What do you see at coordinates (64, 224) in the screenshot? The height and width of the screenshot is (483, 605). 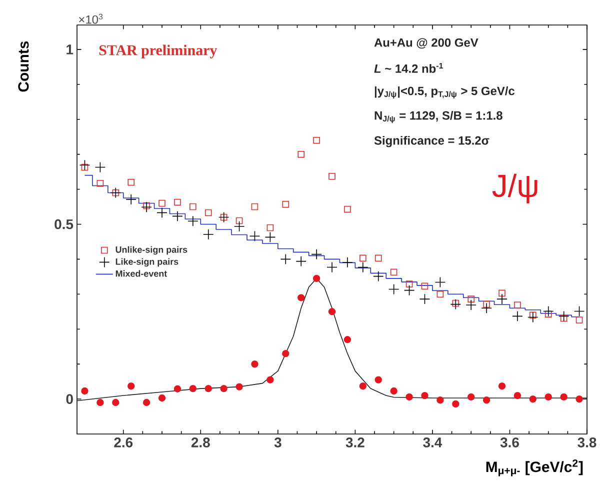 I see `y-tick-label: 0.5` at bounding box center [64, 224].